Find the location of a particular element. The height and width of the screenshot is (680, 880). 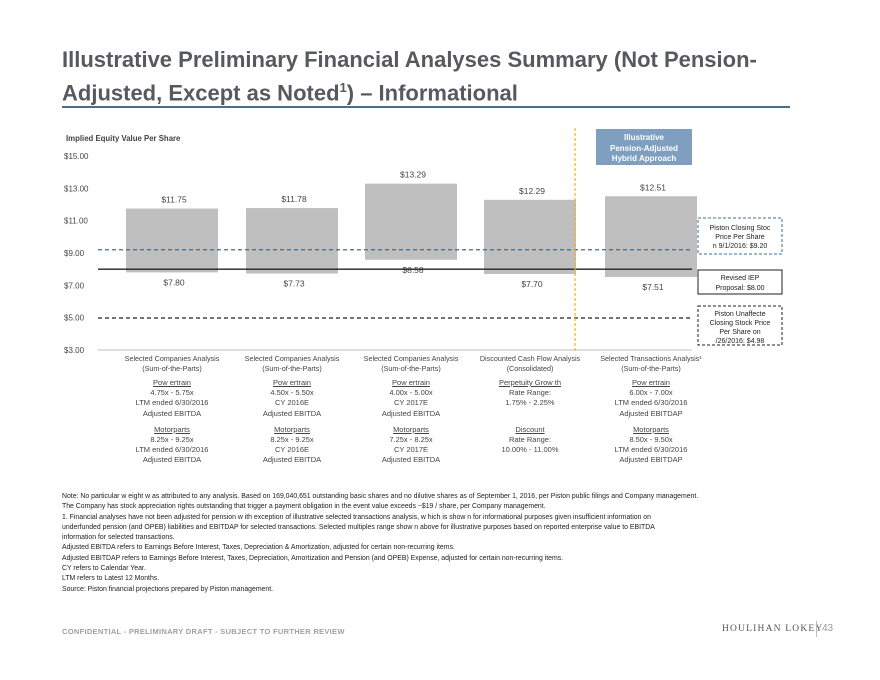

y-axis-label: Implied Equity Value Per Share is located at coordinates (123, 138).